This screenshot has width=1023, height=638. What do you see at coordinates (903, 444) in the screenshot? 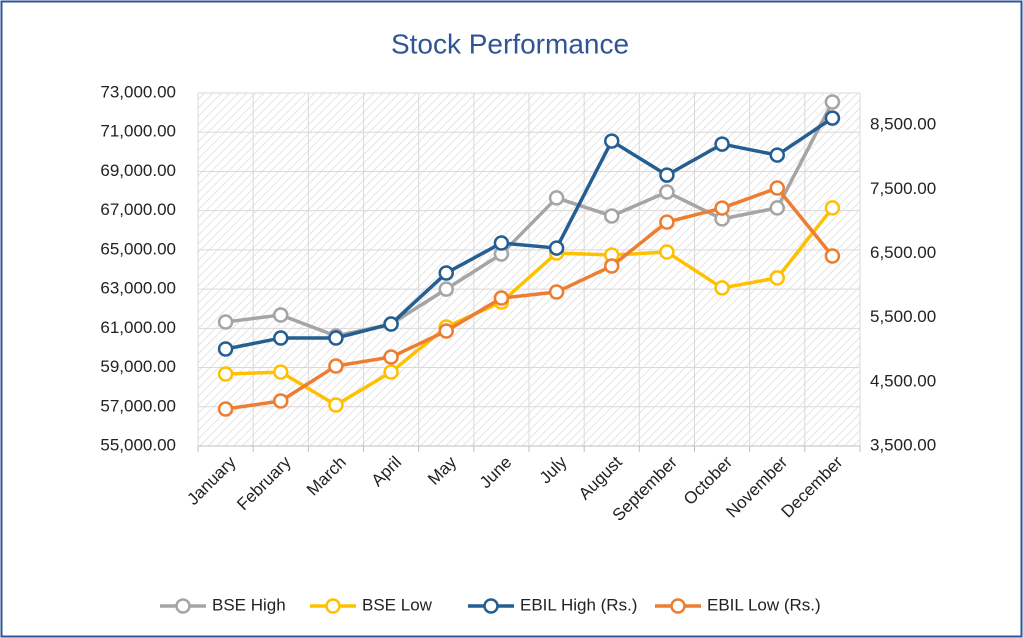
I see `y2-tick-label: 3,500.00` at bounding box center [903, 444].